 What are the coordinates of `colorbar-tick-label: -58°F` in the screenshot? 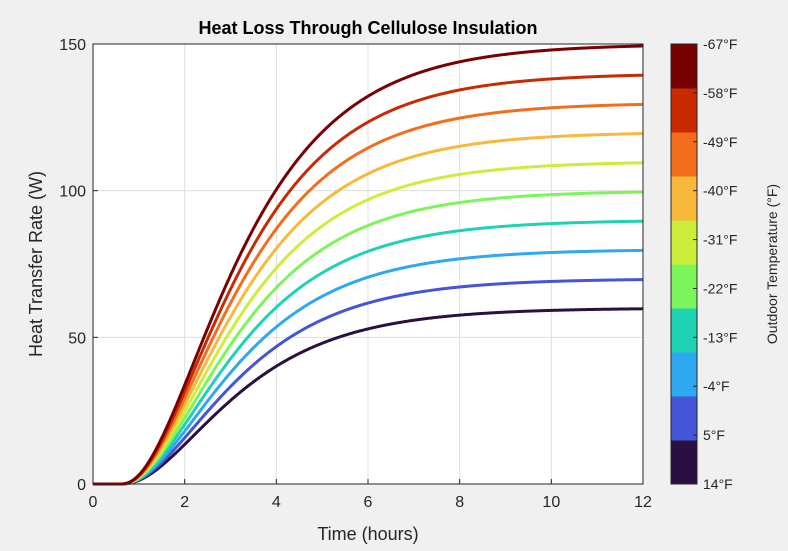 It's located at (720, 93).